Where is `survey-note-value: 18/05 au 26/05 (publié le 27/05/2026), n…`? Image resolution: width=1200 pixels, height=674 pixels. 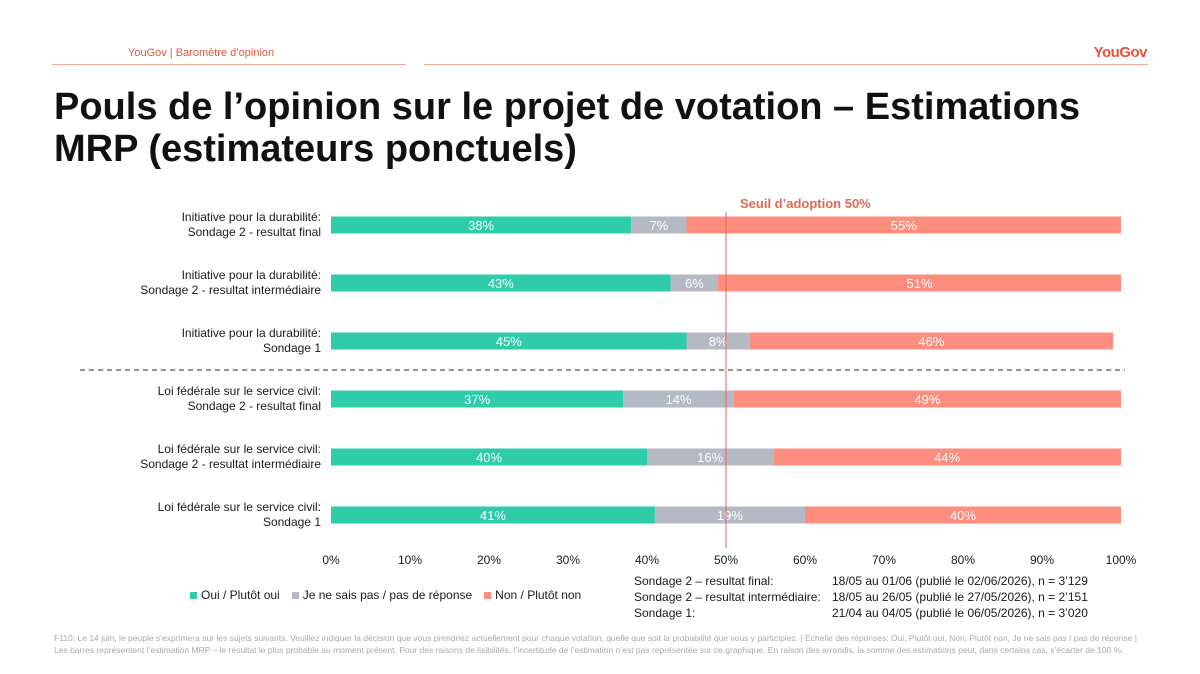 survey-note-value: 18/05 au 26/05 (publié le 27/05/2026), n… is located at coordinates (960, 597).